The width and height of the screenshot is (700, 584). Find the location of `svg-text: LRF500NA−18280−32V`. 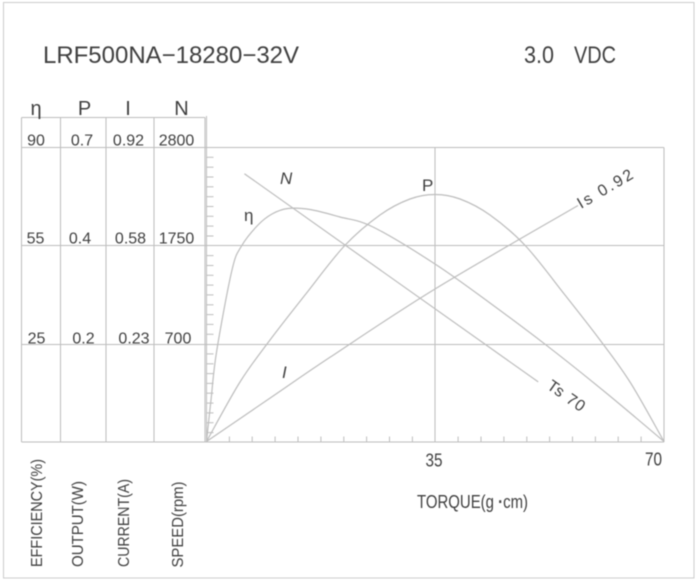

svg-text: LRF500NA−18280−32V is located at coordinates (171, 55).